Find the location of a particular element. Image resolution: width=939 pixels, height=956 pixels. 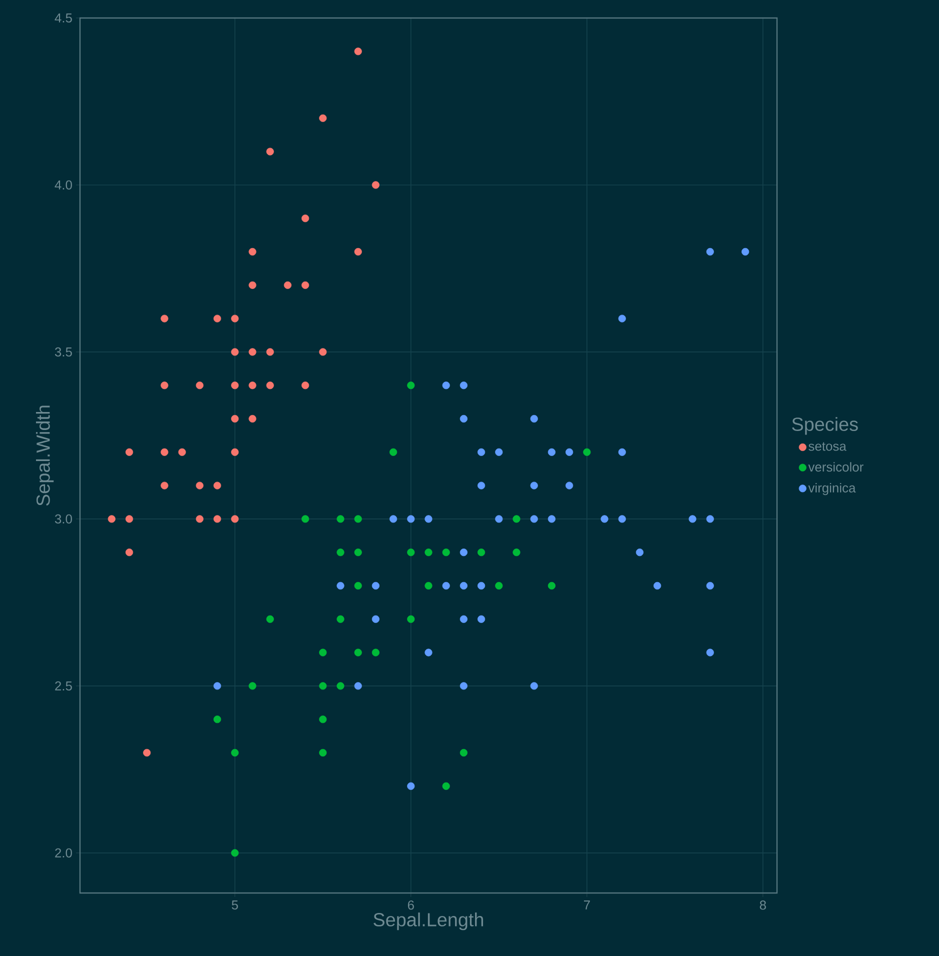

legend-label: setosa is located at coordinates (827, 446).